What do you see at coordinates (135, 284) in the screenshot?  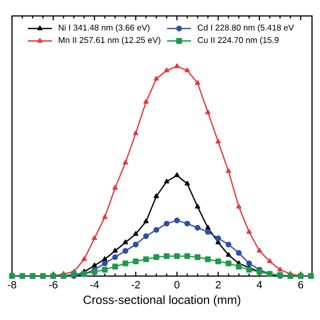 I see `x-tick-label: -2` at bounding box center [135, 284].